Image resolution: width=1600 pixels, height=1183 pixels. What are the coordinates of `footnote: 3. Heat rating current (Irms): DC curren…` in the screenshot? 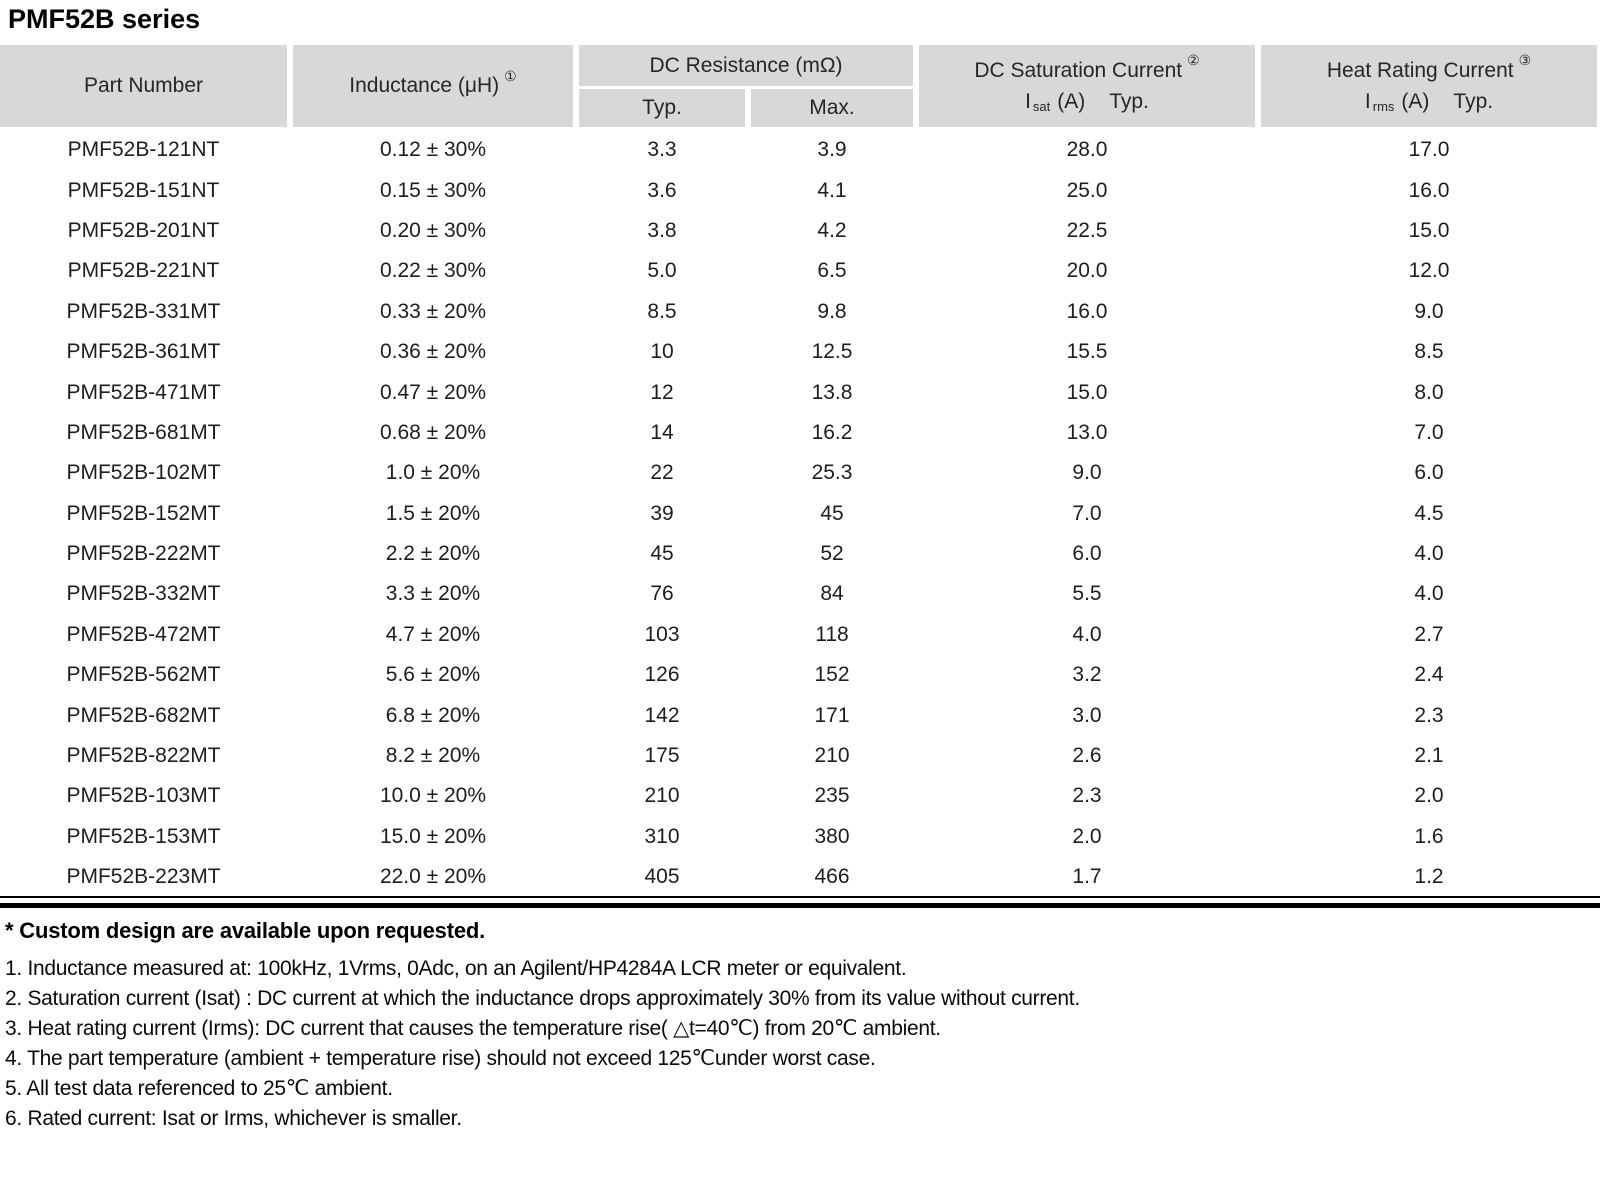 It's located at (473, 1028).